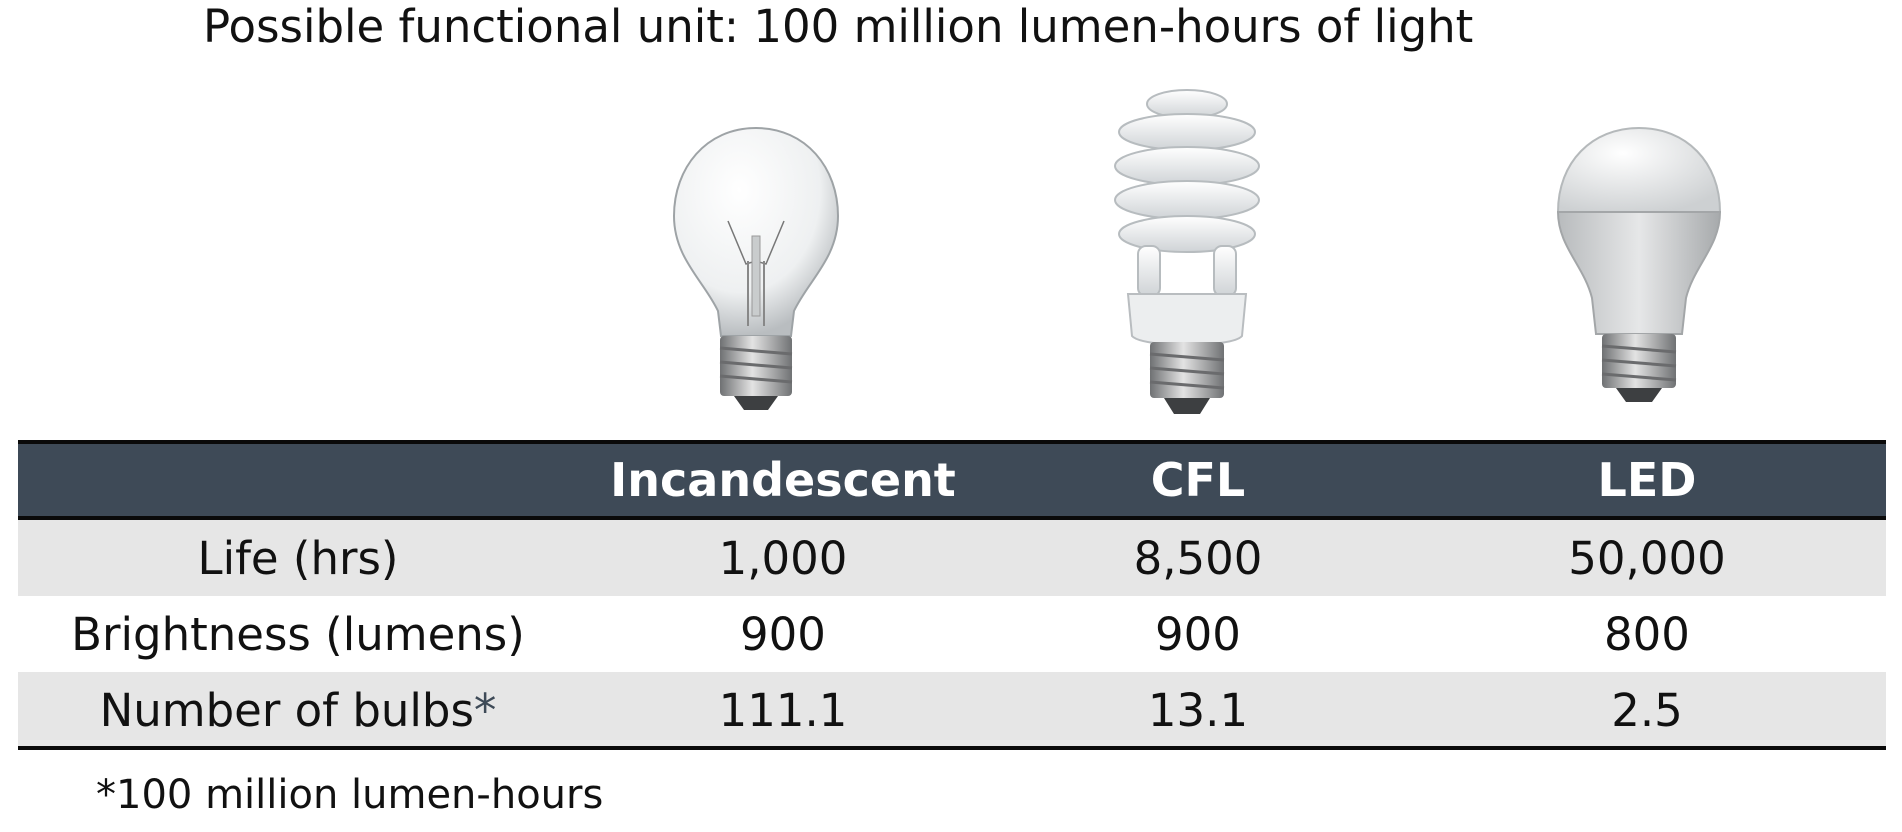 The image size is (1902, 832). What do you see at coordinates (952, 558) in the screenshot?
I see `table-row-life: Life (hrs) 1,000 8,500 50,000` at bounding box center [952, 558].